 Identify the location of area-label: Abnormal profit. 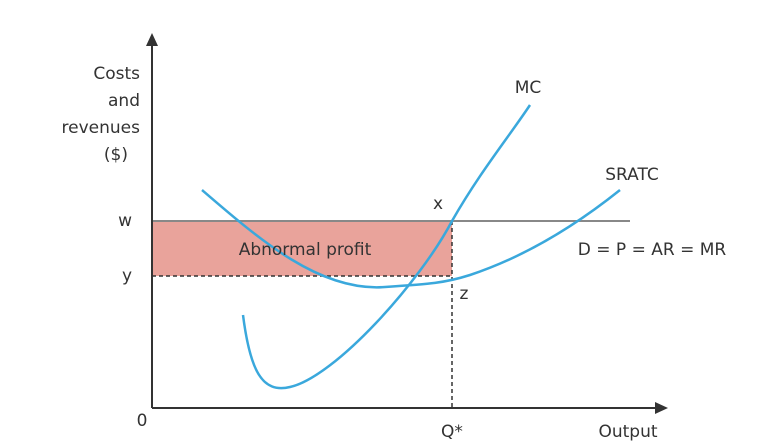
(305, 250).